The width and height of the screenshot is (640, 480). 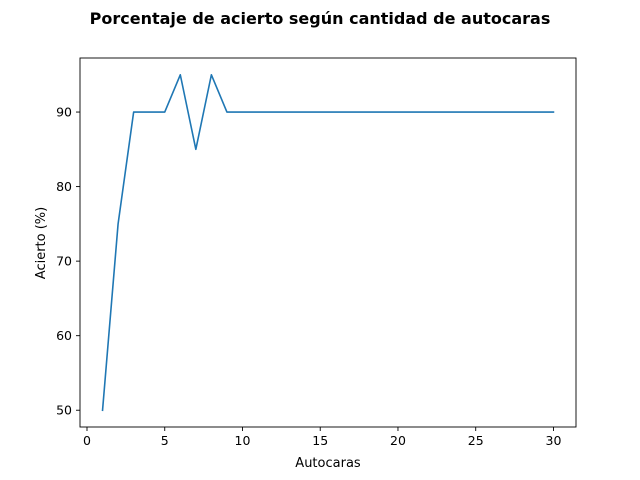 I want to click on x-tick-label: 15, so click(x=320, y=440).